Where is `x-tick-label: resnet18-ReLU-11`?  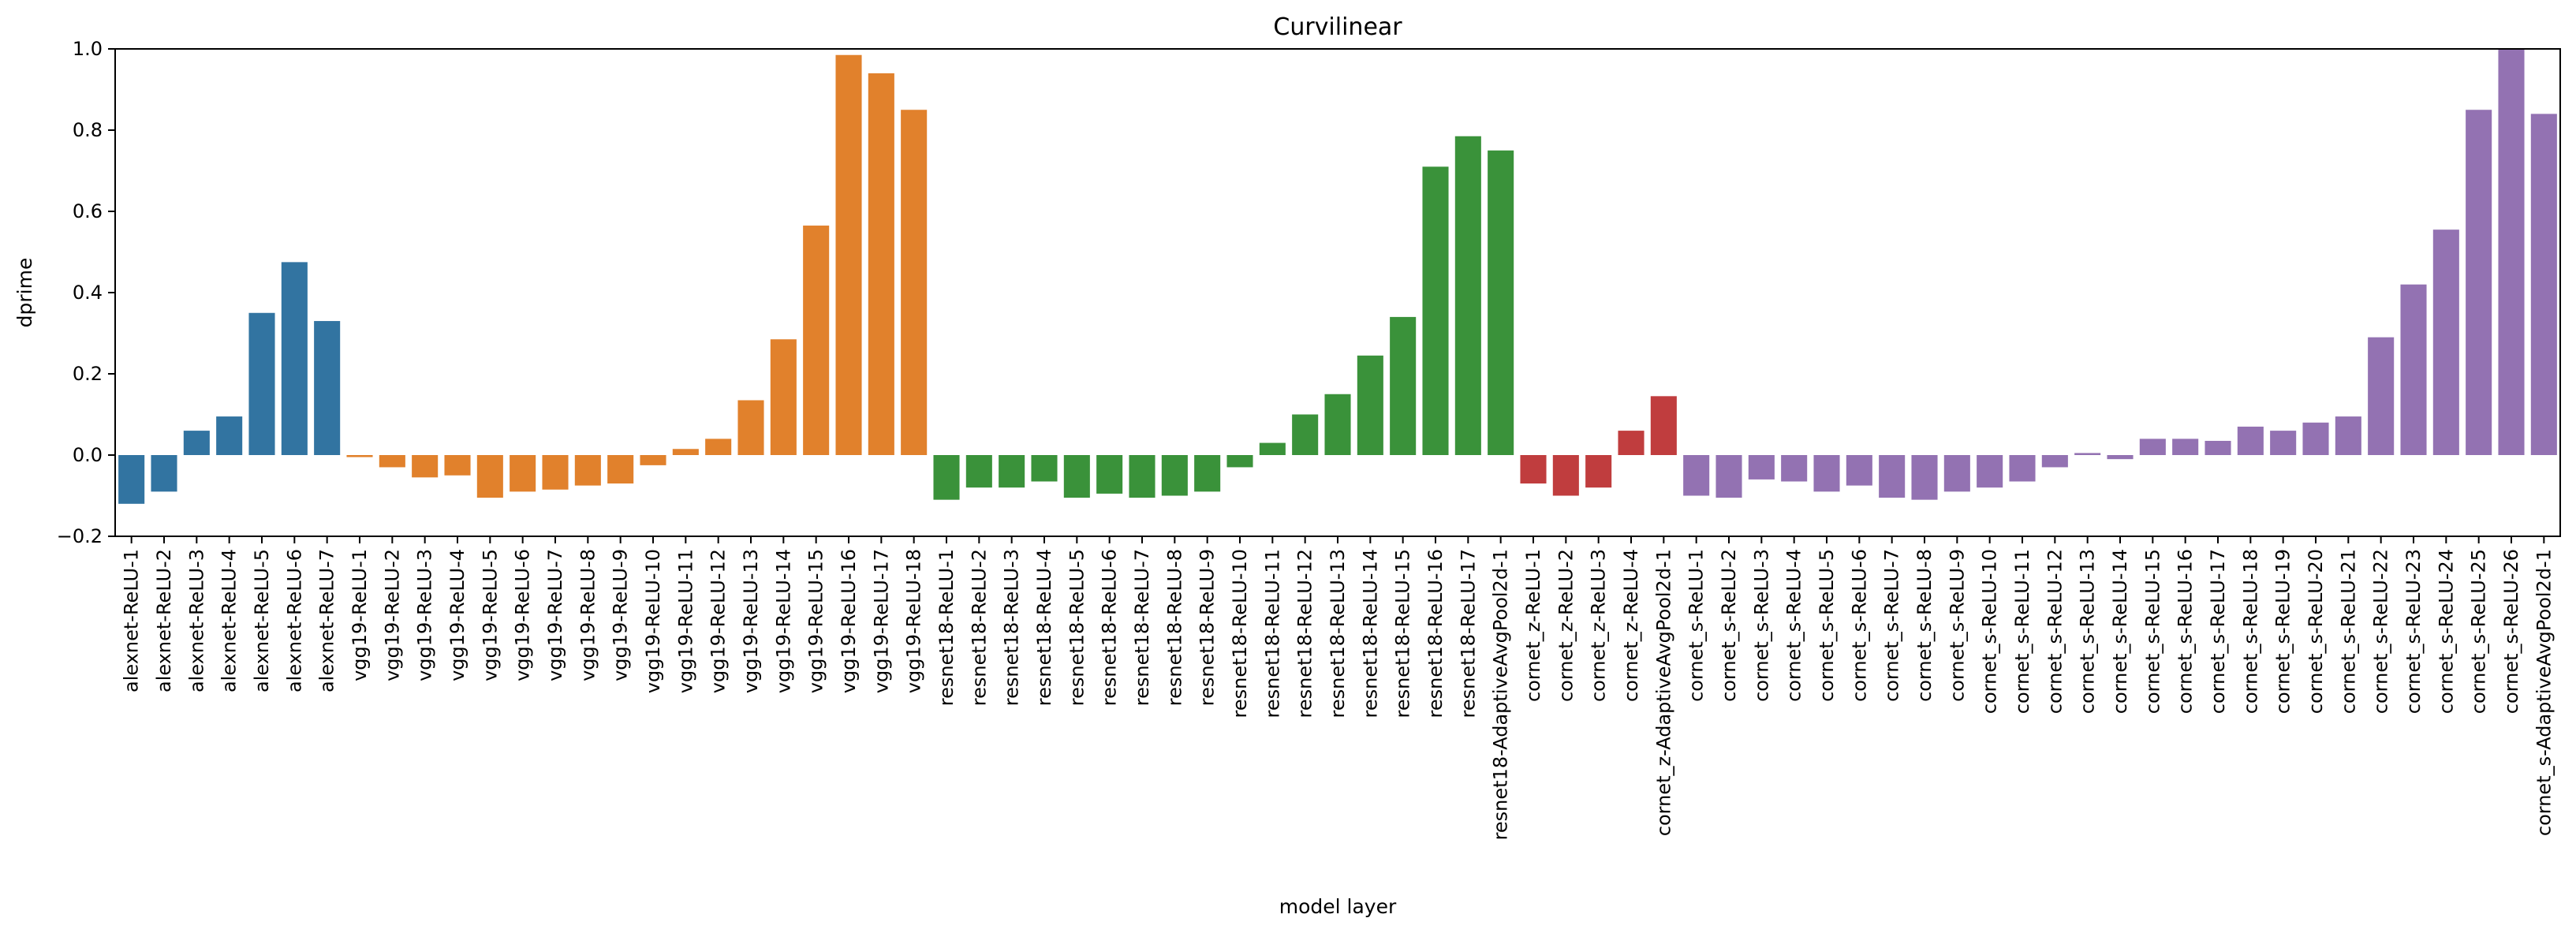
x-tick-label: resnet18-ReLU-11 is located at coordinates (1272, 633).